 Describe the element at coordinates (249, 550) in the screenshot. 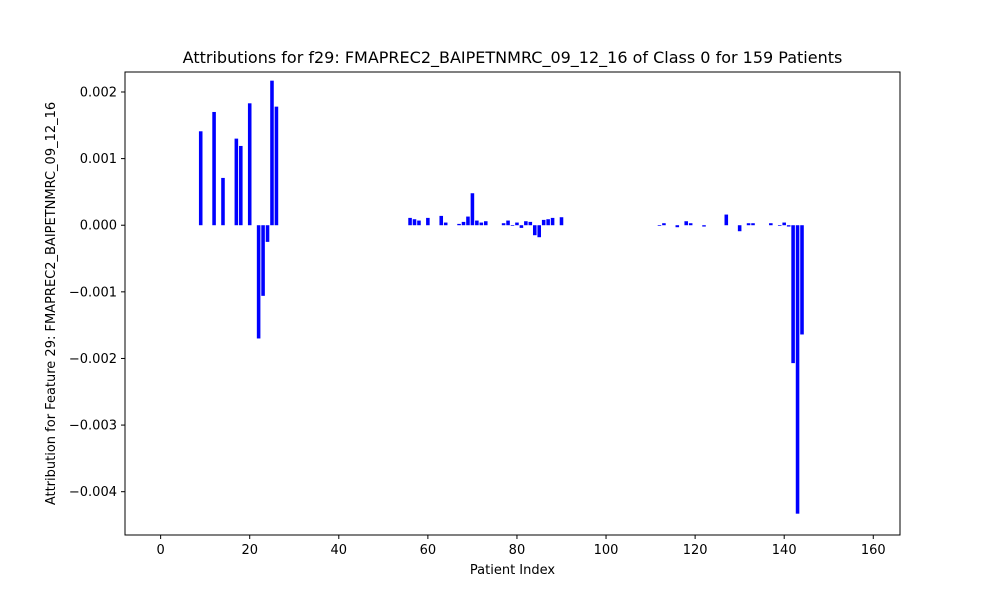

I see `x-tick-label: 20` at that location.